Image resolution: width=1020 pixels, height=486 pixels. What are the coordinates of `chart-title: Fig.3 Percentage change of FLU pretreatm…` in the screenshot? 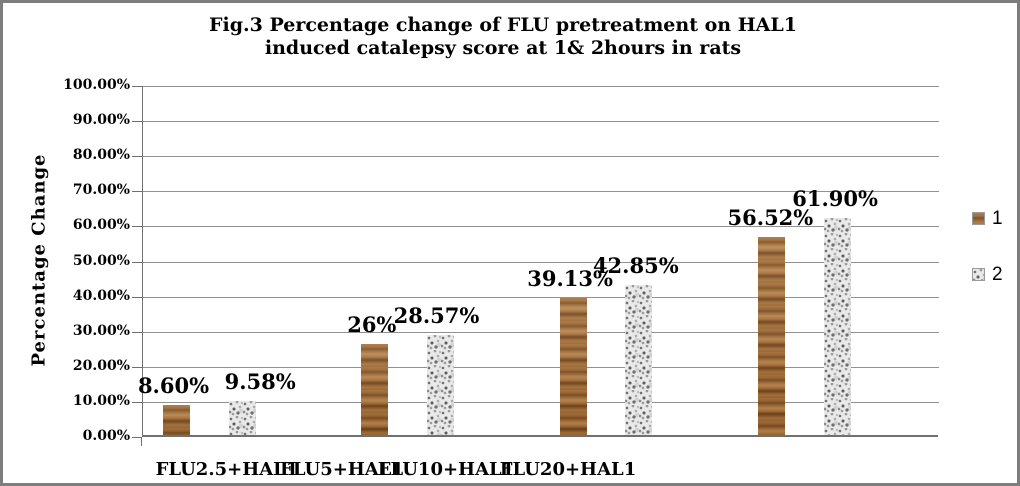 It's located at (503, 37).